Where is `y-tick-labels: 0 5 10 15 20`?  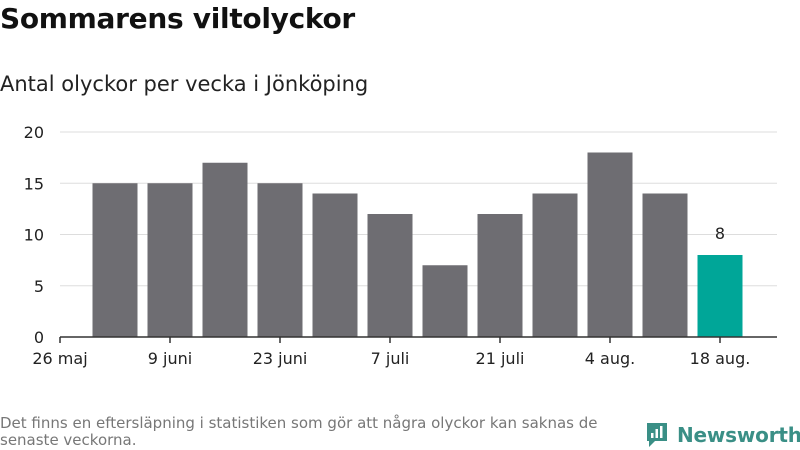 y-tick-labels: 0 5 10 15 20 is located at coordinates (34, 235).